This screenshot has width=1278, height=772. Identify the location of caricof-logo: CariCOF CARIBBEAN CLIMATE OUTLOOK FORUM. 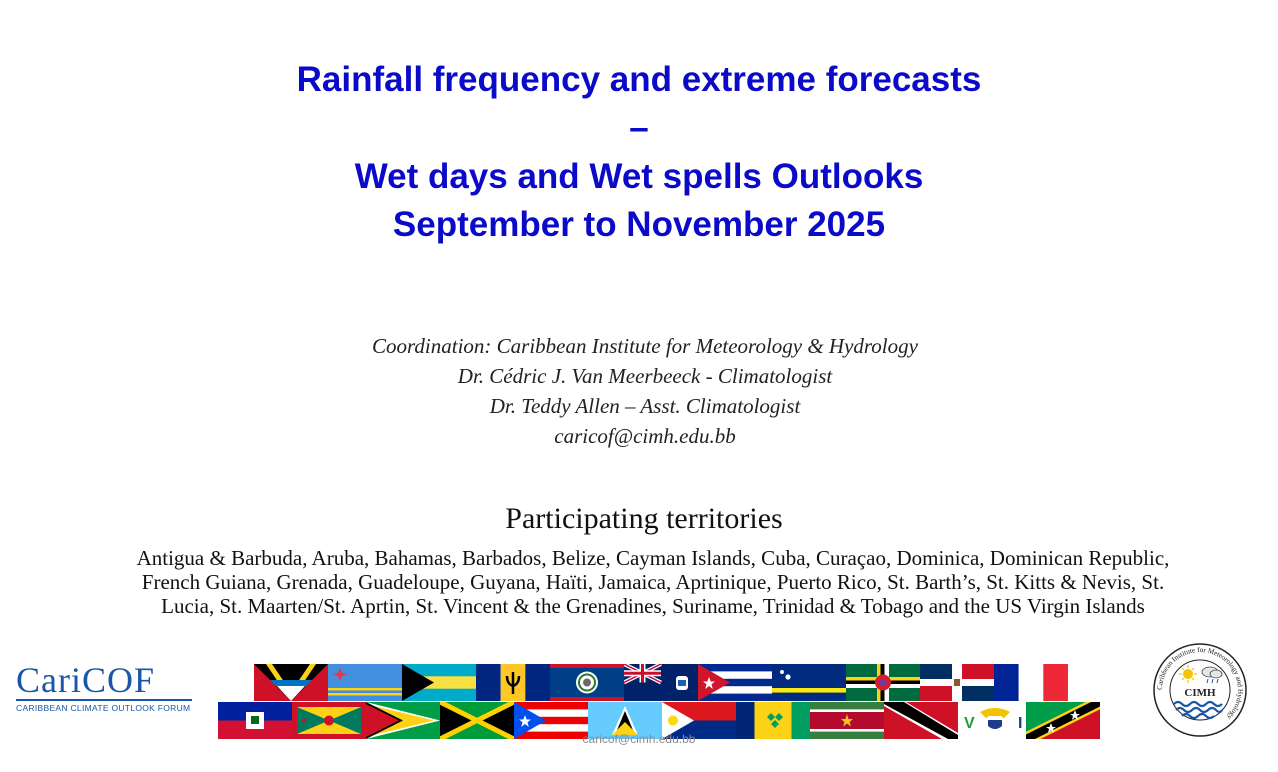
(105, 686).